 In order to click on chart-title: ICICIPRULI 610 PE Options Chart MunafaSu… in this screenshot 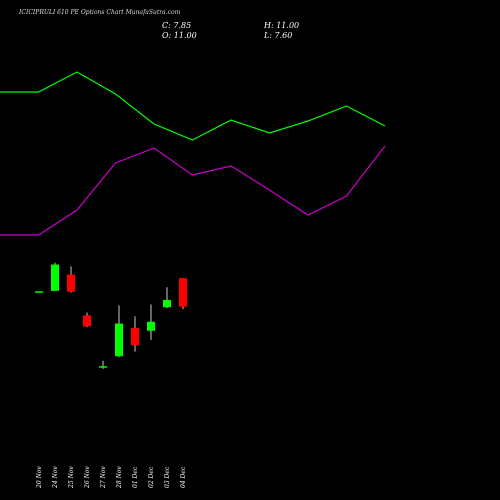, I will do `click(100, 12)`.